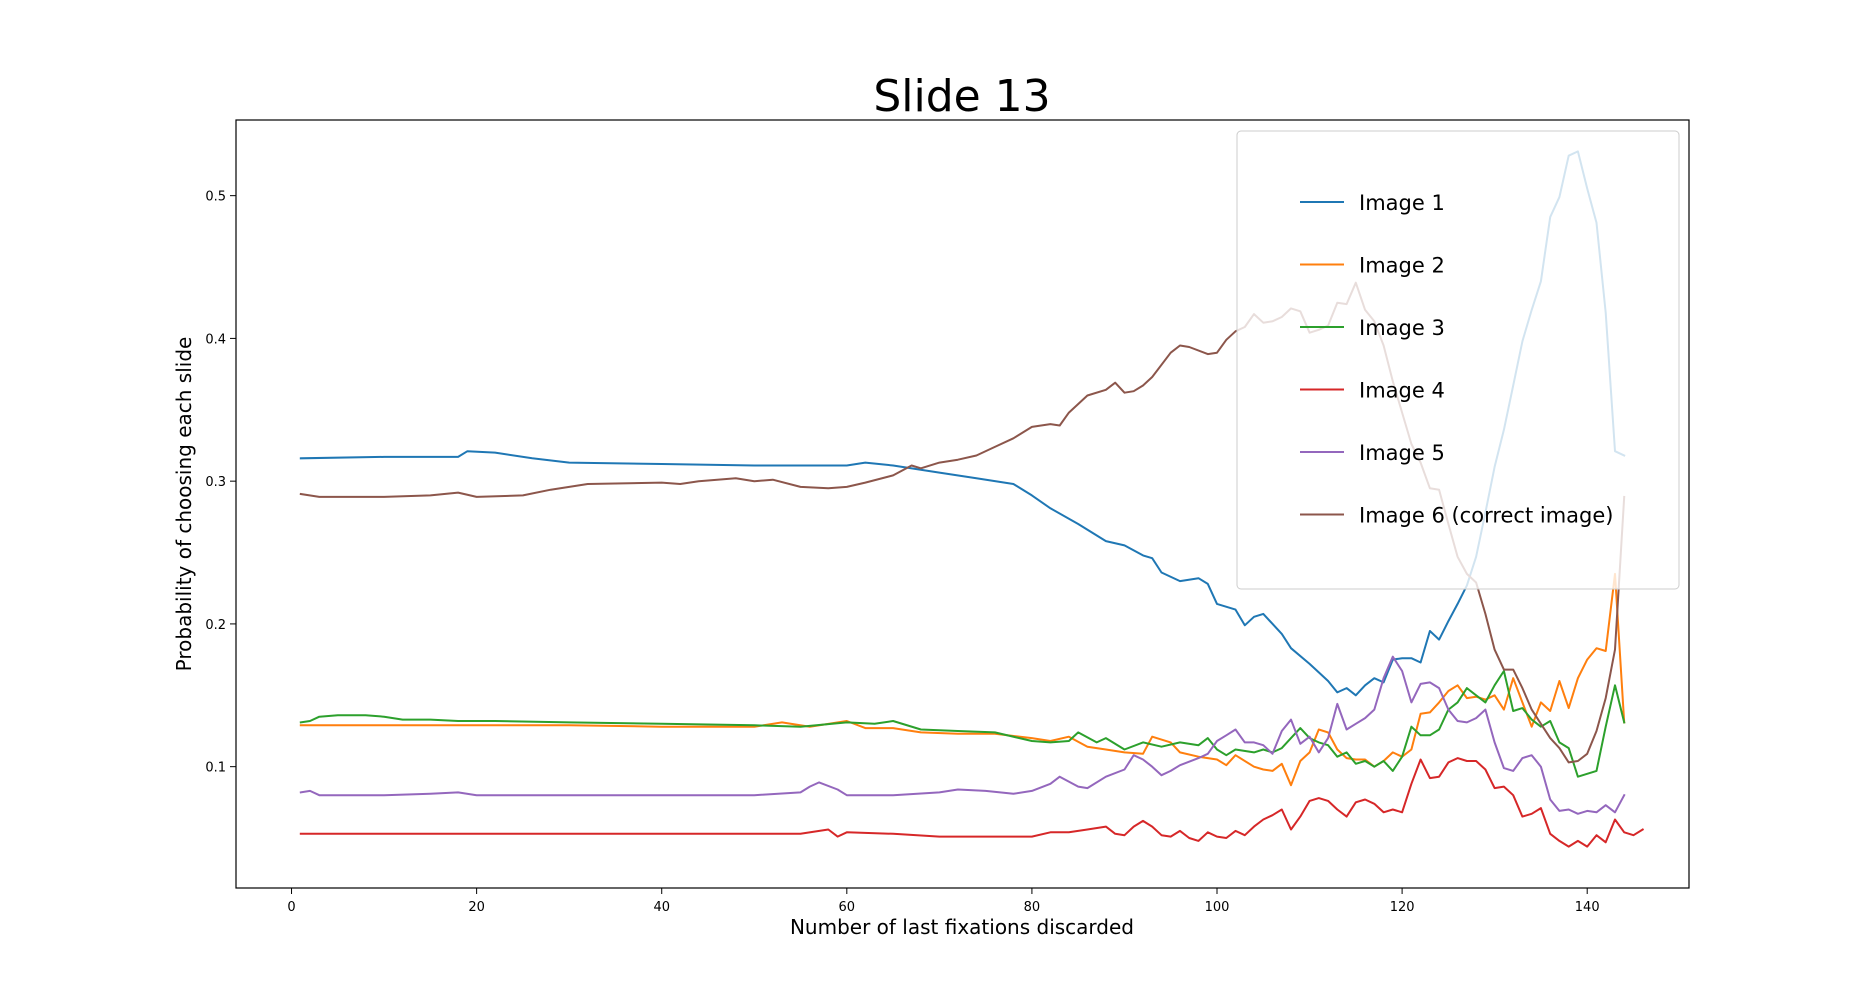  Describe the element at coordinates (1402, 453) in the screenshot. I see `legend-label: Image 5` at that location.